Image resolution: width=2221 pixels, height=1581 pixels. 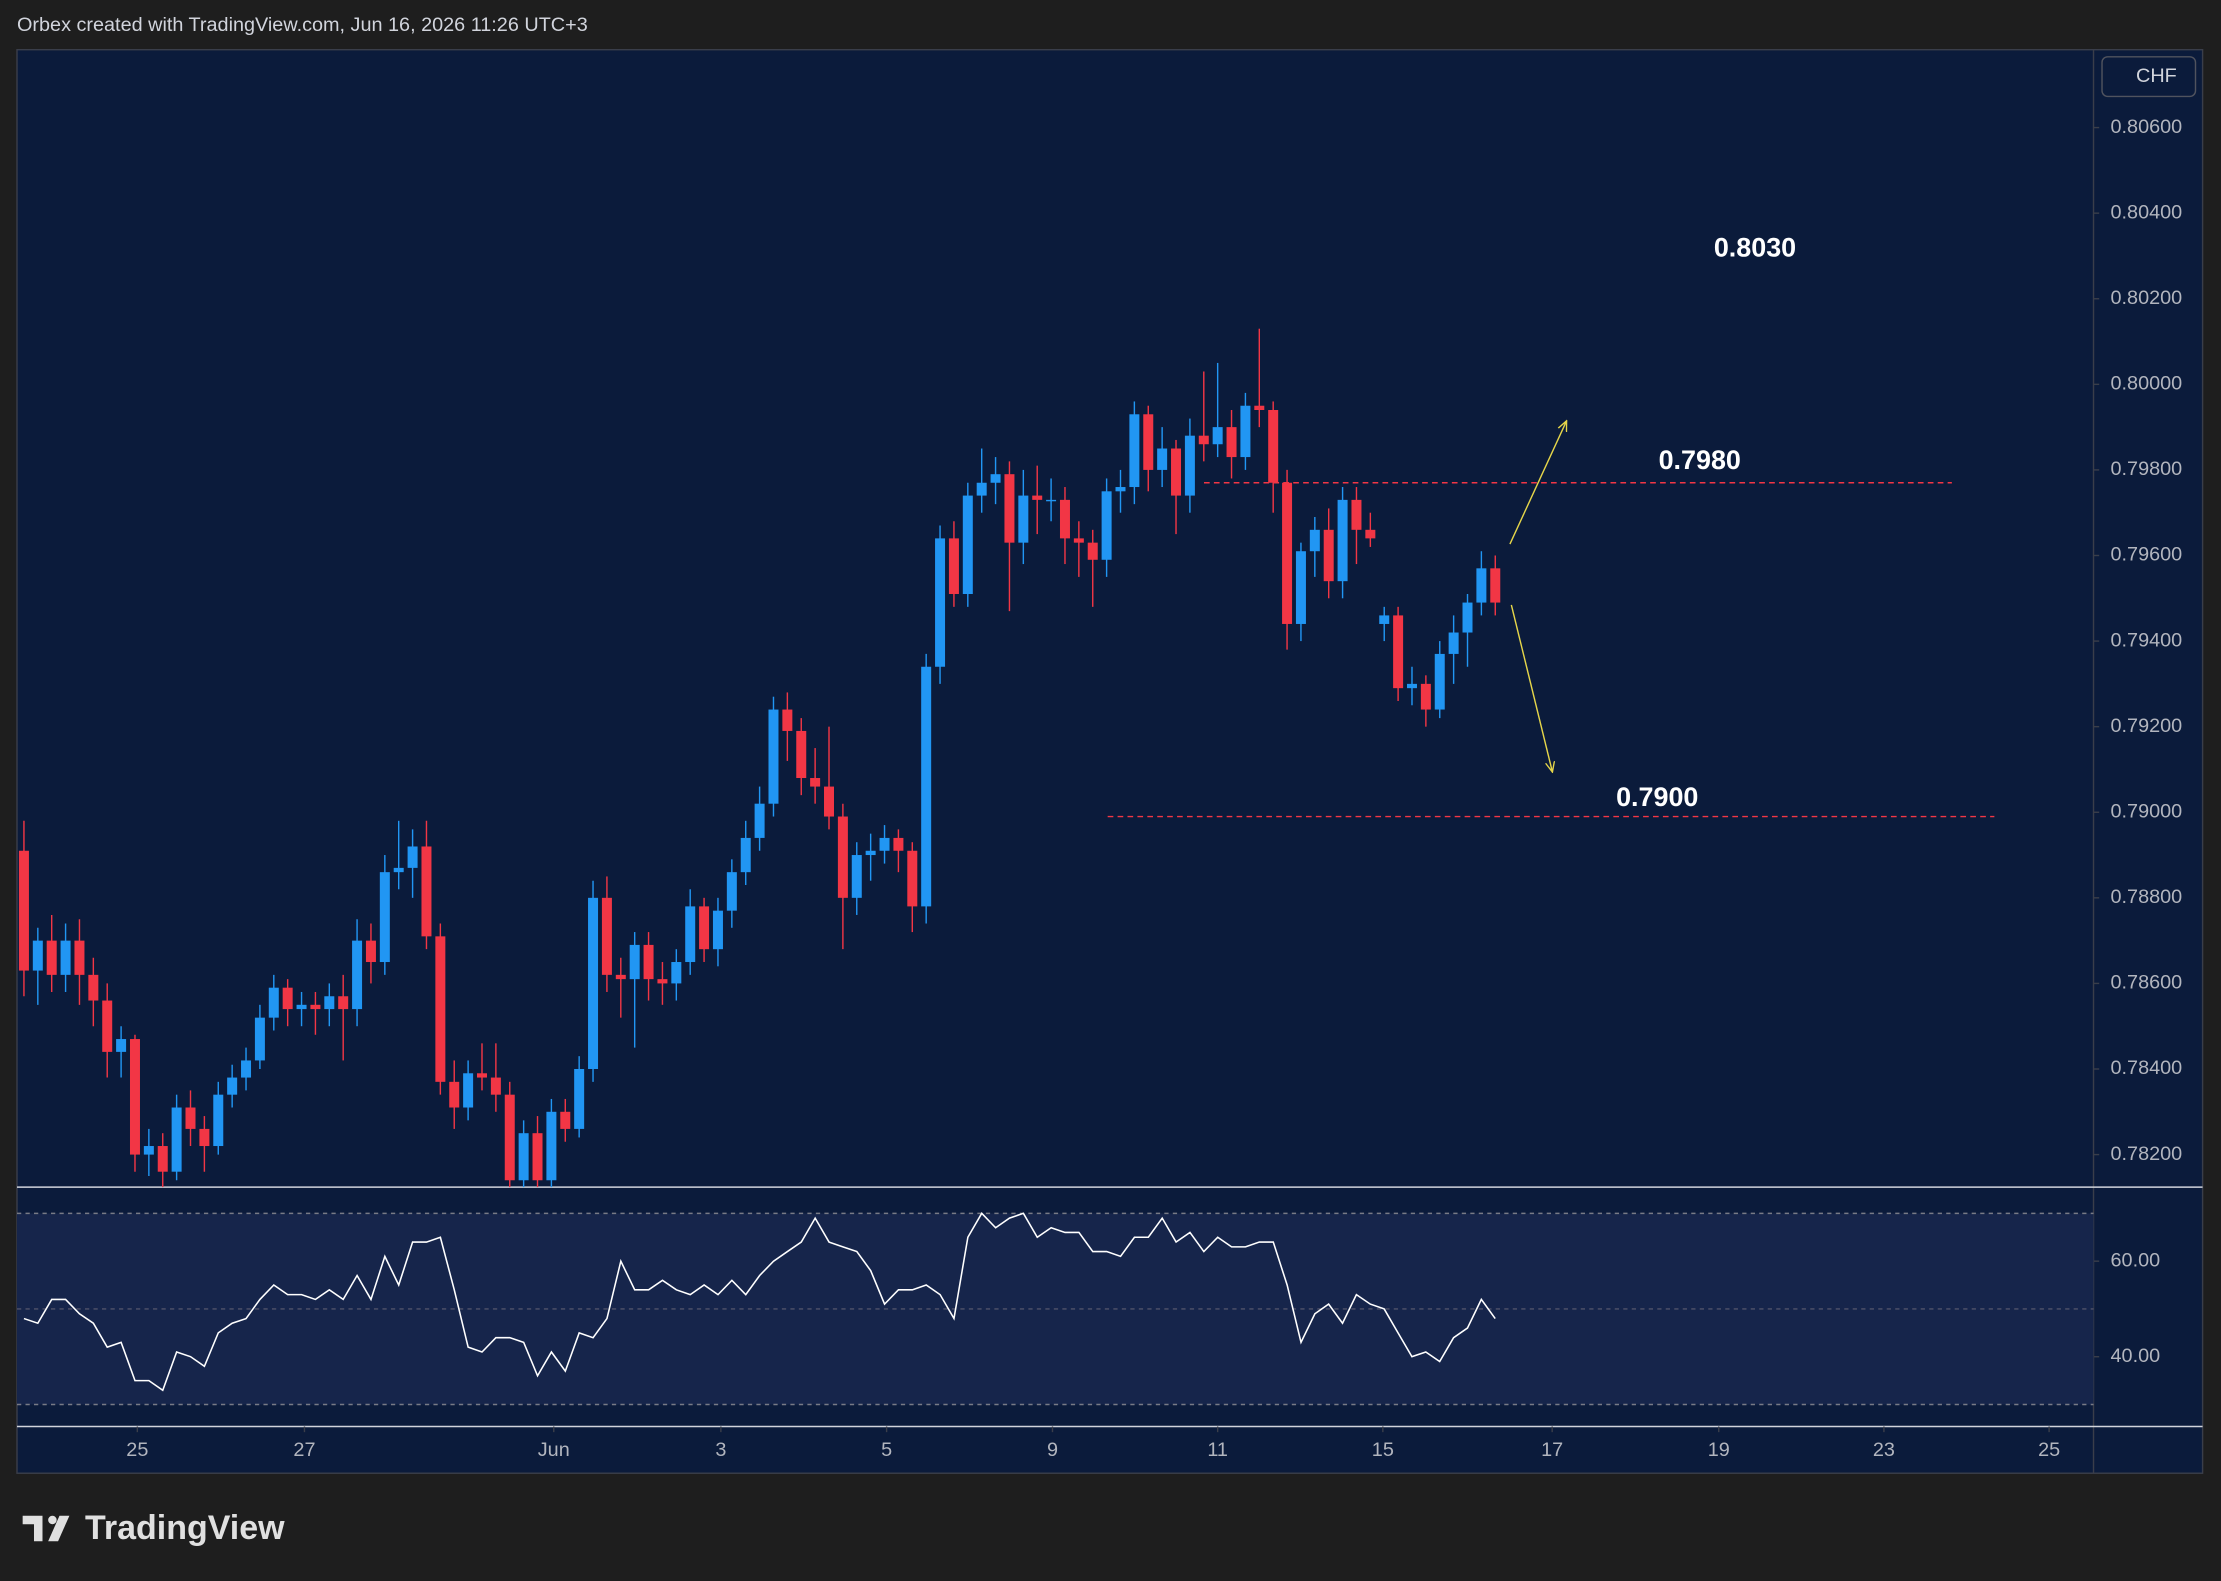 What do you see at coordinates (2147, 1154) in the screenshot?
I see `y-tick-label: 0.78200` at bounding box center [2147, 1154].